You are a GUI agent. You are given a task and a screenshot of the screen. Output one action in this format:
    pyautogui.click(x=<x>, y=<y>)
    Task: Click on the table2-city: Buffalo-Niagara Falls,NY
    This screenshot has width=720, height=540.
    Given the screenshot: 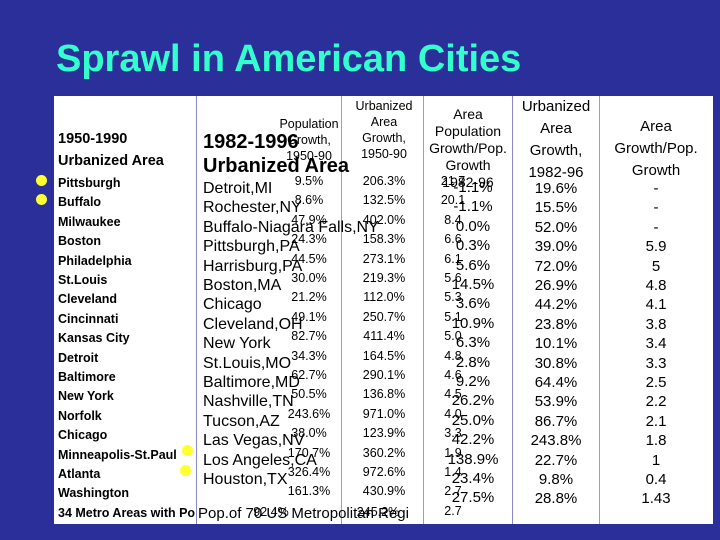 What is the action you would take?
    pyautogui.click(x=291, y=227)
    